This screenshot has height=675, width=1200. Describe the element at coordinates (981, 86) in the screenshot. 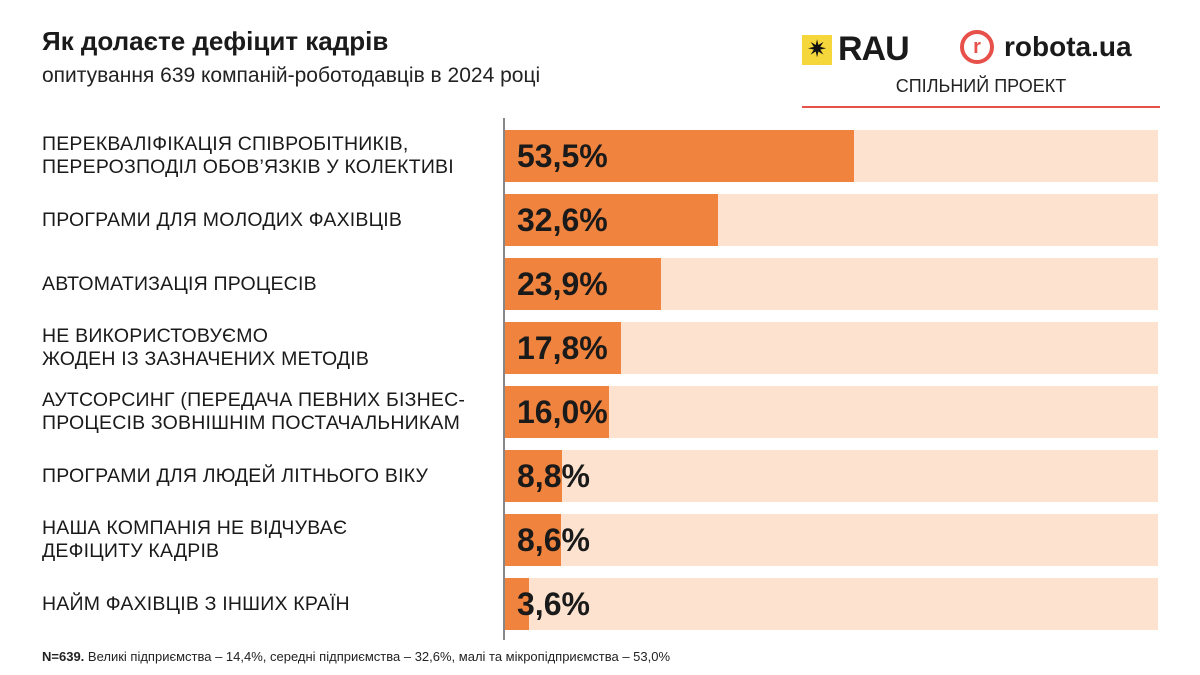

I see `joint-project-label: СПІЛЬНИЙ ПРОЕКТ` at that location.